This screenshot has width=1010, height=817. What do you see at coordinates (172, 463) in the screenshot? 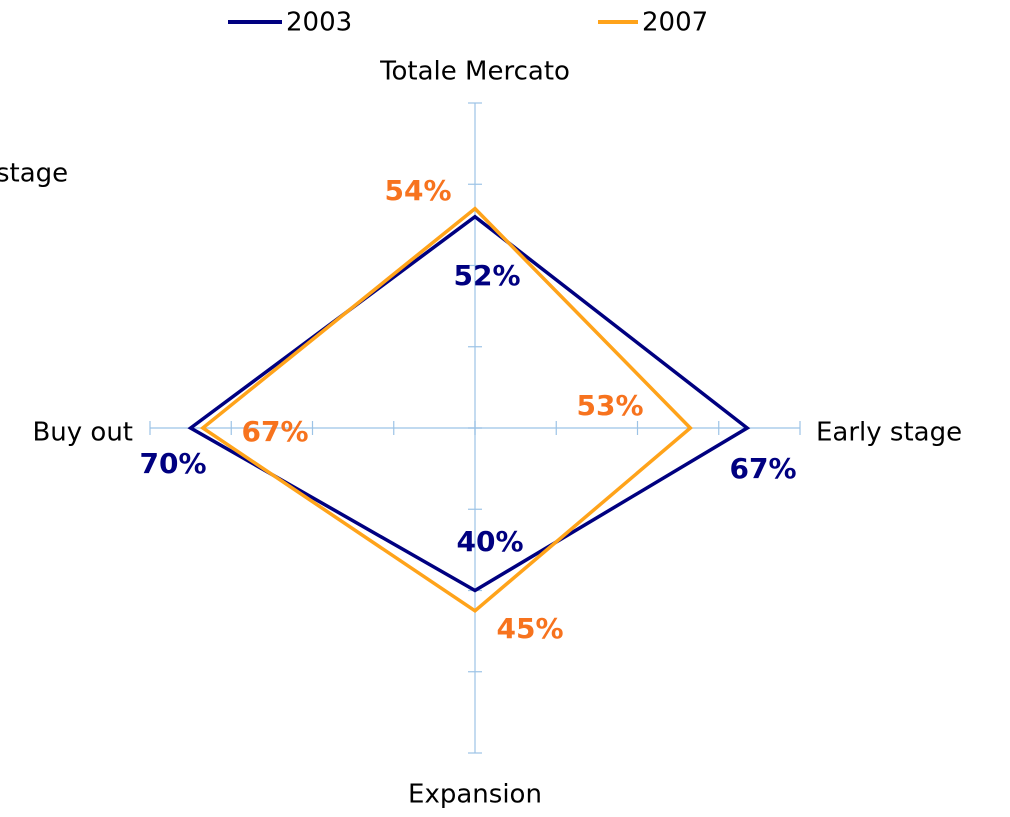
I see `data-label: 70%` at bounding box center [172, 463].